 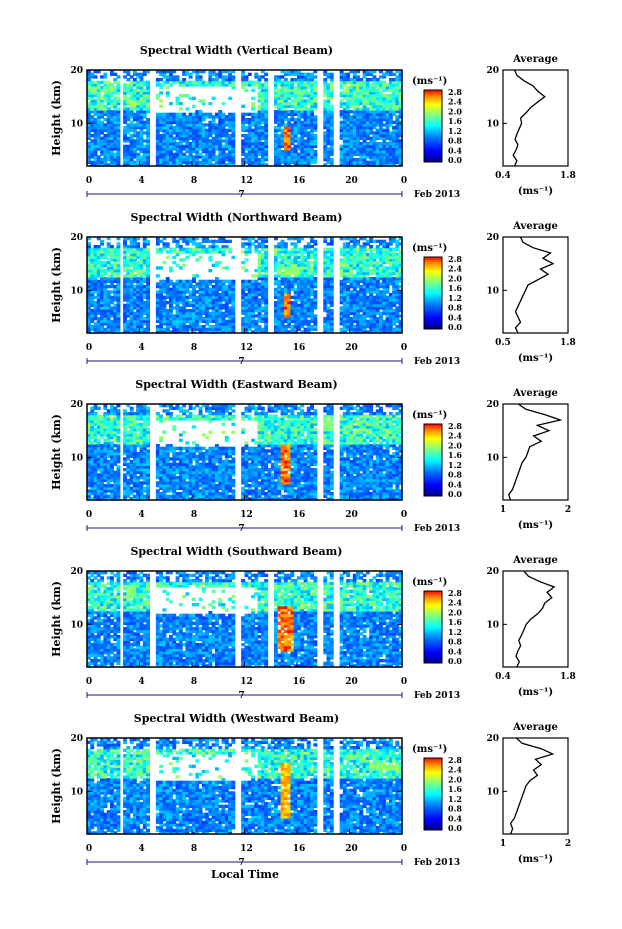 What do you see at coordinates (351, 348) in the screenshot?
I see `x-tick-label: 20` at bounding box center [351, 348].